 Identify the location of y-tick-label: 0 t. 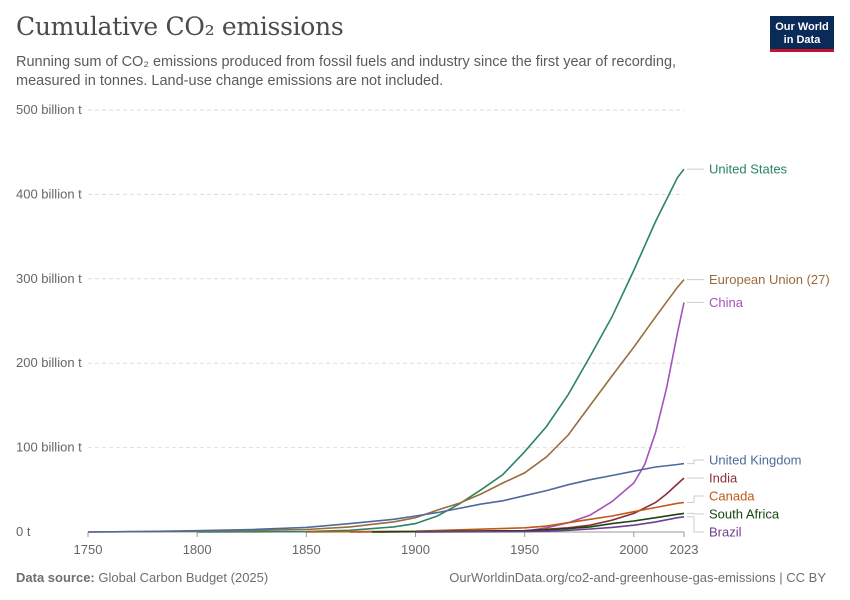
(23, 531).